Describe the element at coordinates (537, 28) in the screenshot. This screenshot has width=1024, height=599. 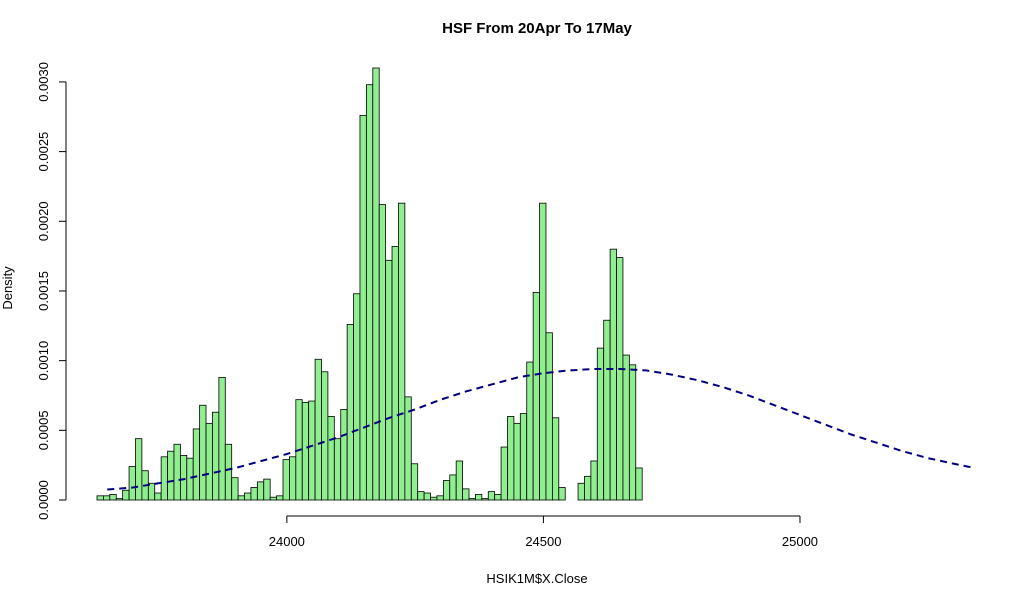
I see `chart-title: HSF From 20Apr To 17May` at that location.